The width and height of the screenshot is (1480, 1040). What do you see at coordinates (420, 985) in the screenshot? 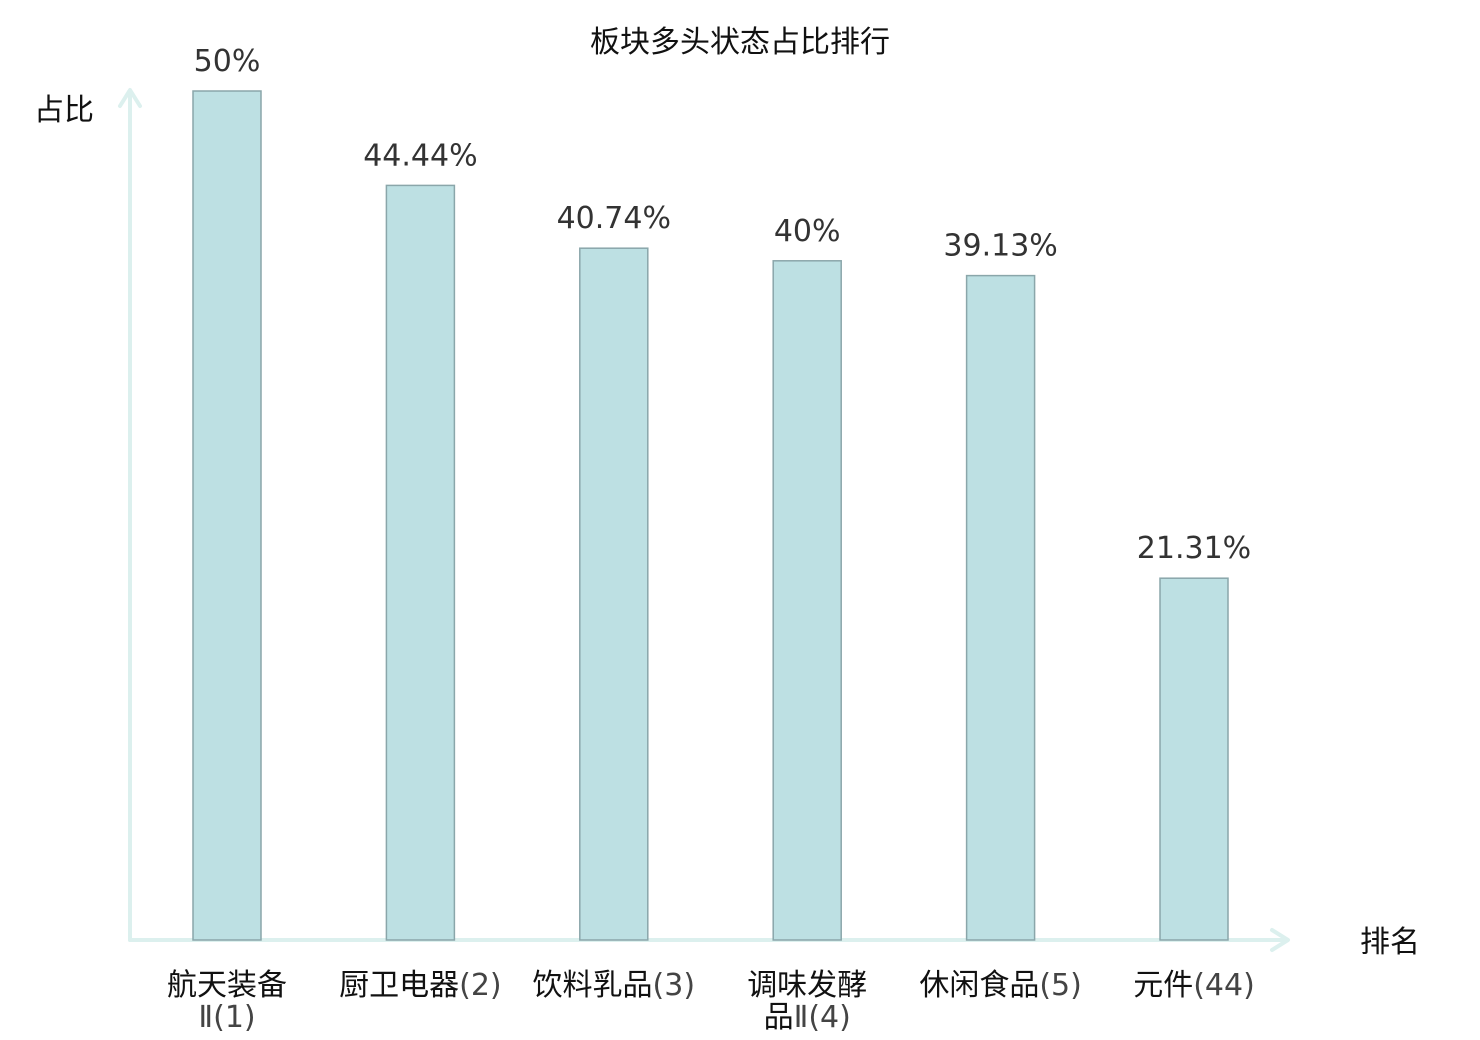
I see `x-tick-label-2: 厨卫电器(2)` at bounding box center [420, 985].